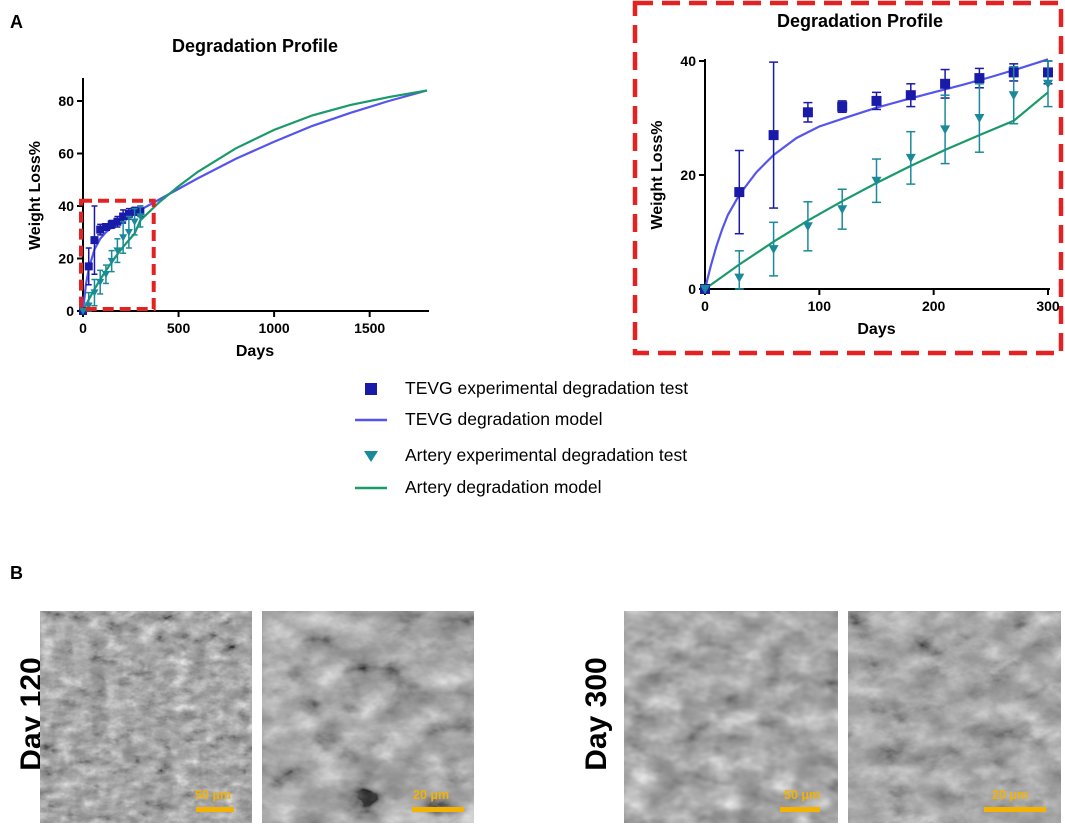  I want to click on square-marker-icon, so click(371, 389).